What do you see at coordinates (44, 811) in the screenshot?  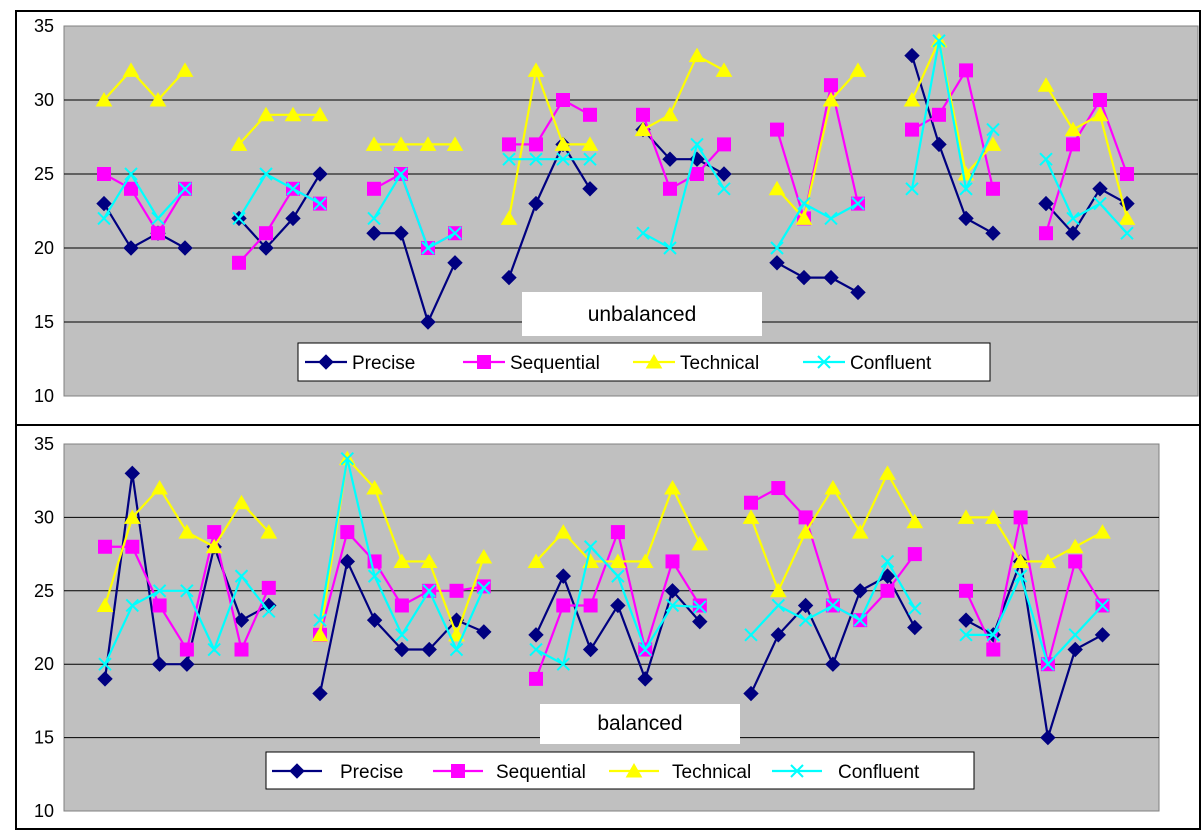 I see `y-tick-label-balanced: 10` at bounding box center [44, 811].